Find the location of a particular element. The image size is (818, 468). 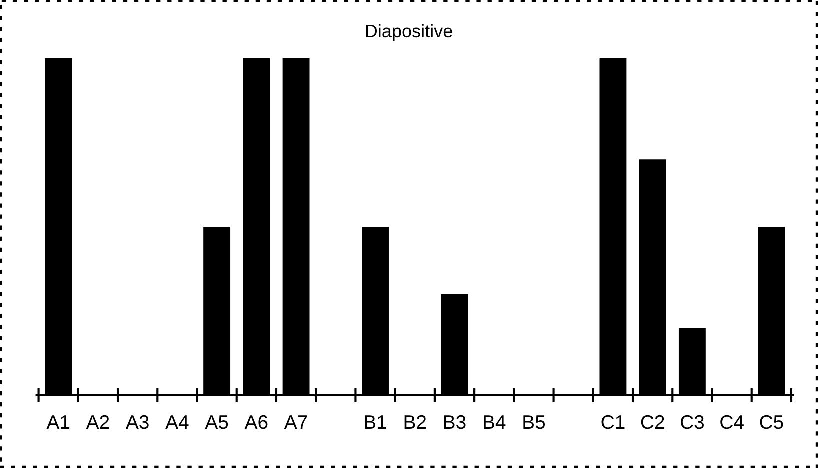

x-tick-label: A5 is located at coordinates (216, 423).